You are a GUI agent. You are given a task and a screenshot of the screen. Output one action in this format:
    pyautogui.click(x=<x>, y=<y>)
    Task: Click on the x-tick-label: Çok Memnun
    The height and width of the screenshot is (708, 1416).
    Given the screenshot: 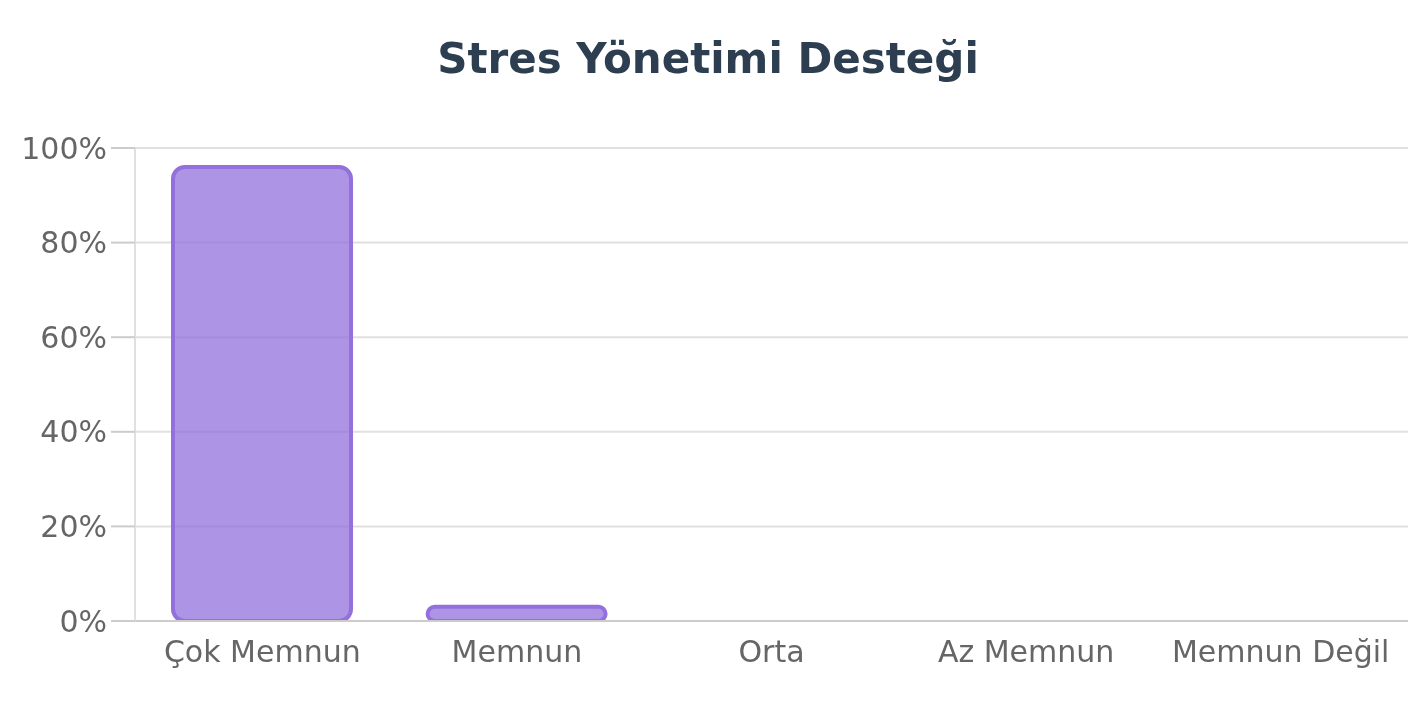 What is the action you would take?
    pyautogui.click(x=262, y=652)
    